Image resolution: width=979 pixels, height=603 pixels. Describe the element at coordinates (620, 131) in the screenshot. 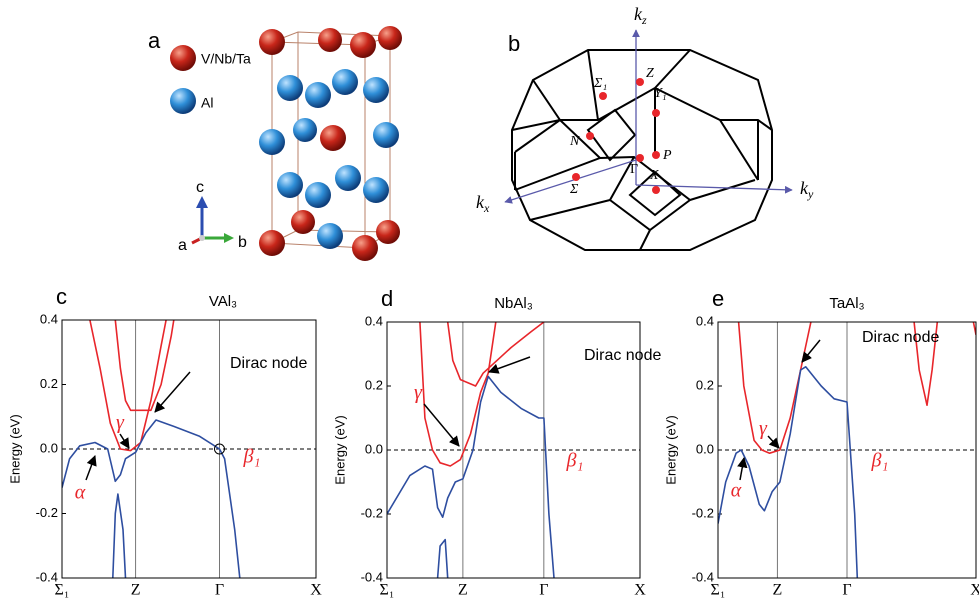

I see `k-point-labels: Z Σ₁ Y₁ N P Γ X Σ` at that location.